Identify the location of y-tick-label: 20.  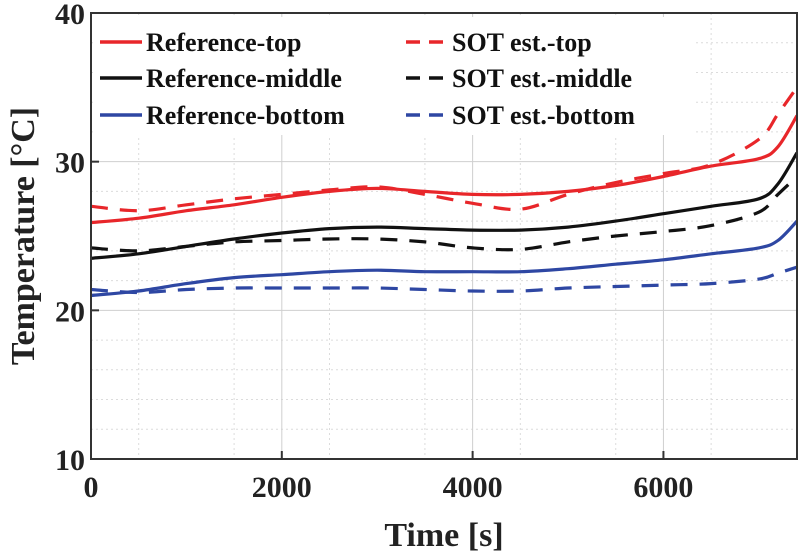
(70, 311).